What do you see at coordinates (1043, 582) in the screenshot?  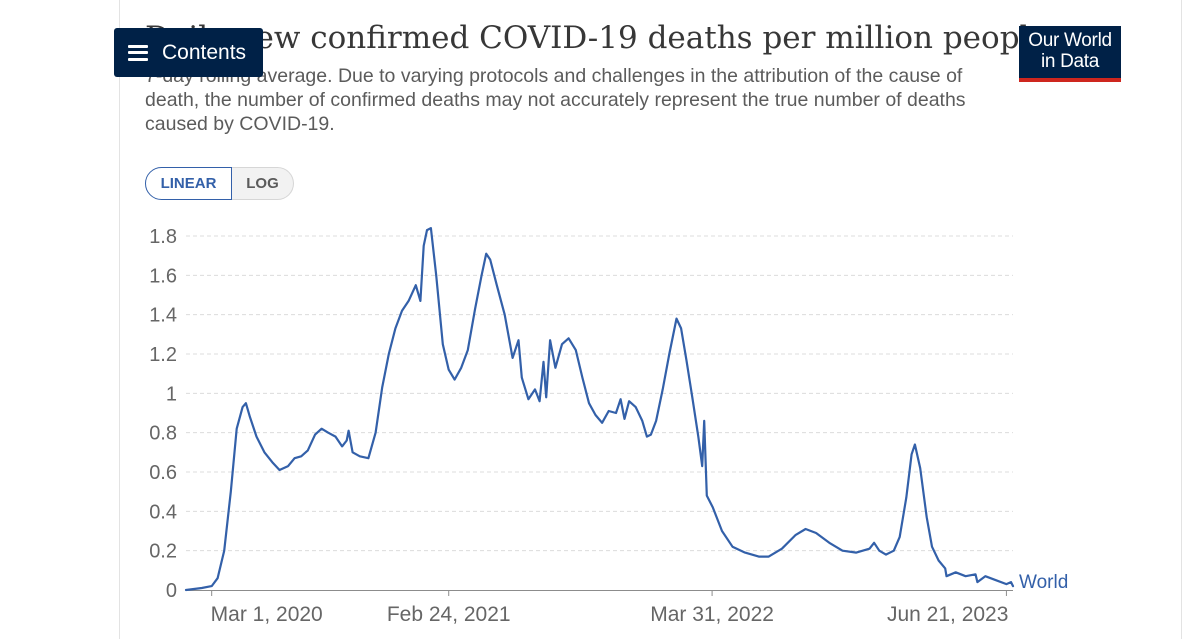 I see `series-label-world: World` at bounding box center [1043, 582].